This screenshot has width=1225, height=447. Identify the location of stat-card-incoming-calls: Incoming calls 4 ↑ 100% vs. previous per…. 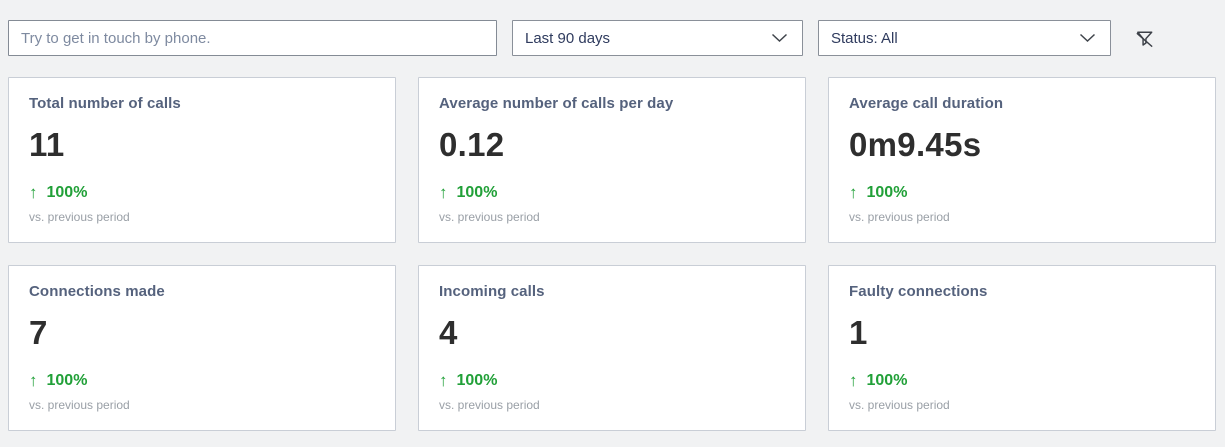
(612, 348).